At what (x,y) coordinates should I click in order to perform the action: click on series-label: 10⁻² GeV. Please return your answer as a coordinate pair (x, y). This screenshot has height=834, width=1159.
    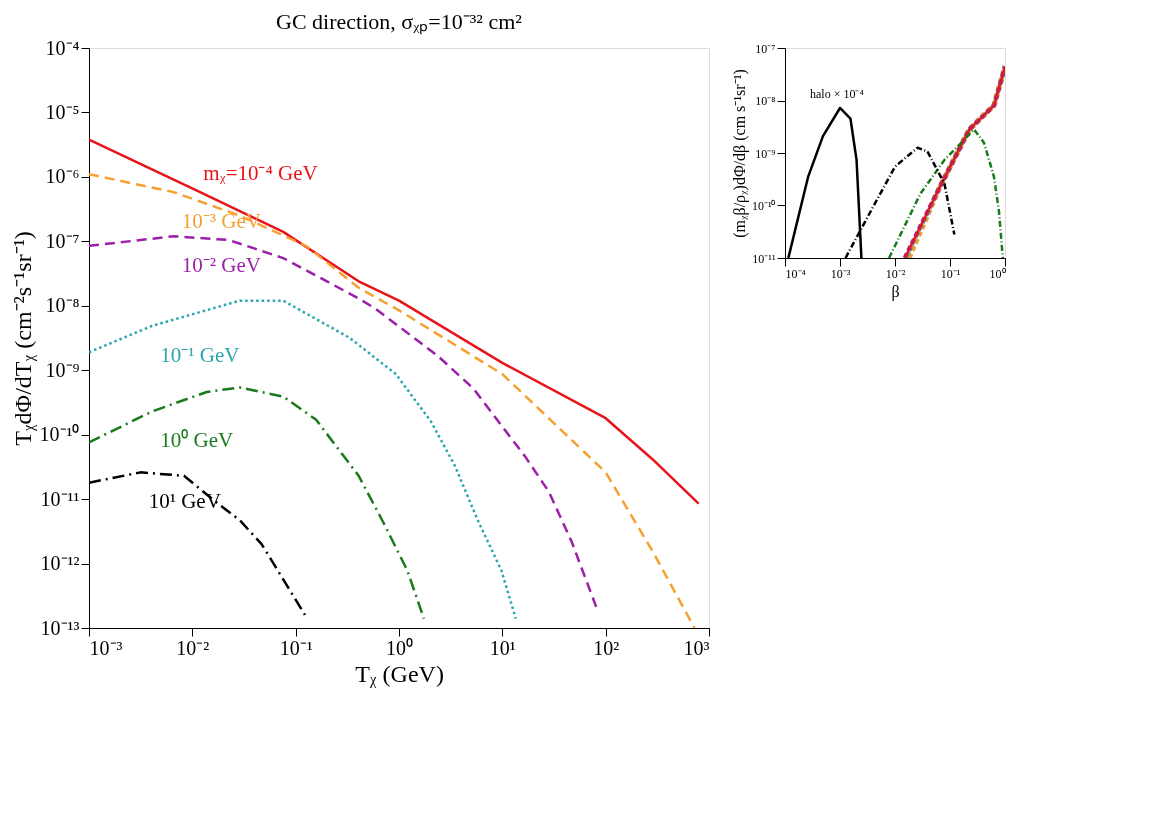
    Looking at the image, I should click on (221, 265).